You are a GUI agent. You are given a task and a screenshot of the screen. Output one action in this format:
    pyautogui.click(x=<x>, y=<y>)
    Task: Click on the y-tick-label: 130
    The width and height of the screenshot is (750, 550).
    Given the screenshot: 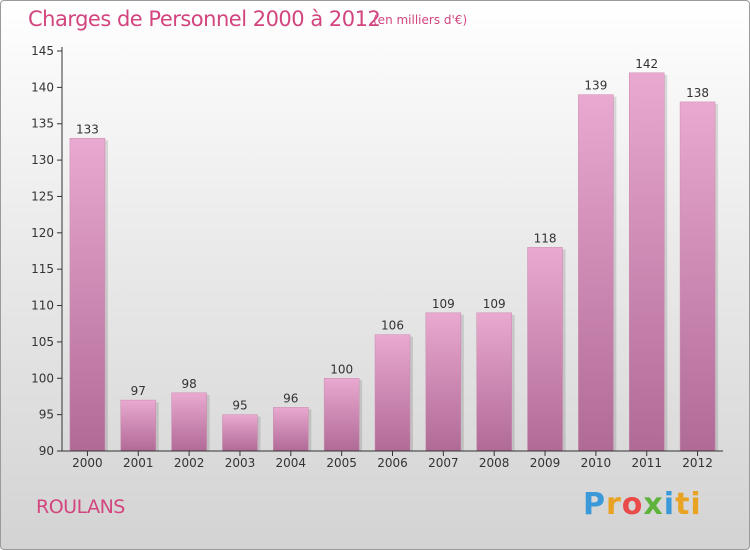 What is the action you would take?
    pyautogui.click(x=42, y=160)
    